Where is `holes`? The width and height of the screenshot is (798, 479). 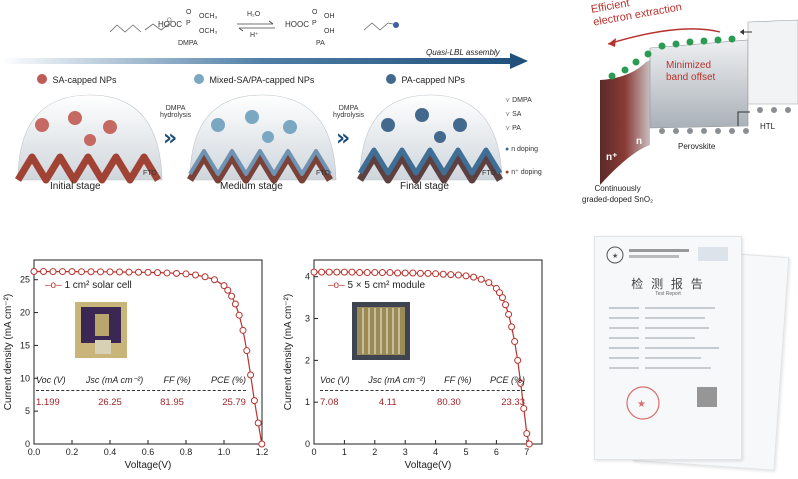 holes is located at coordinates (725, 120).